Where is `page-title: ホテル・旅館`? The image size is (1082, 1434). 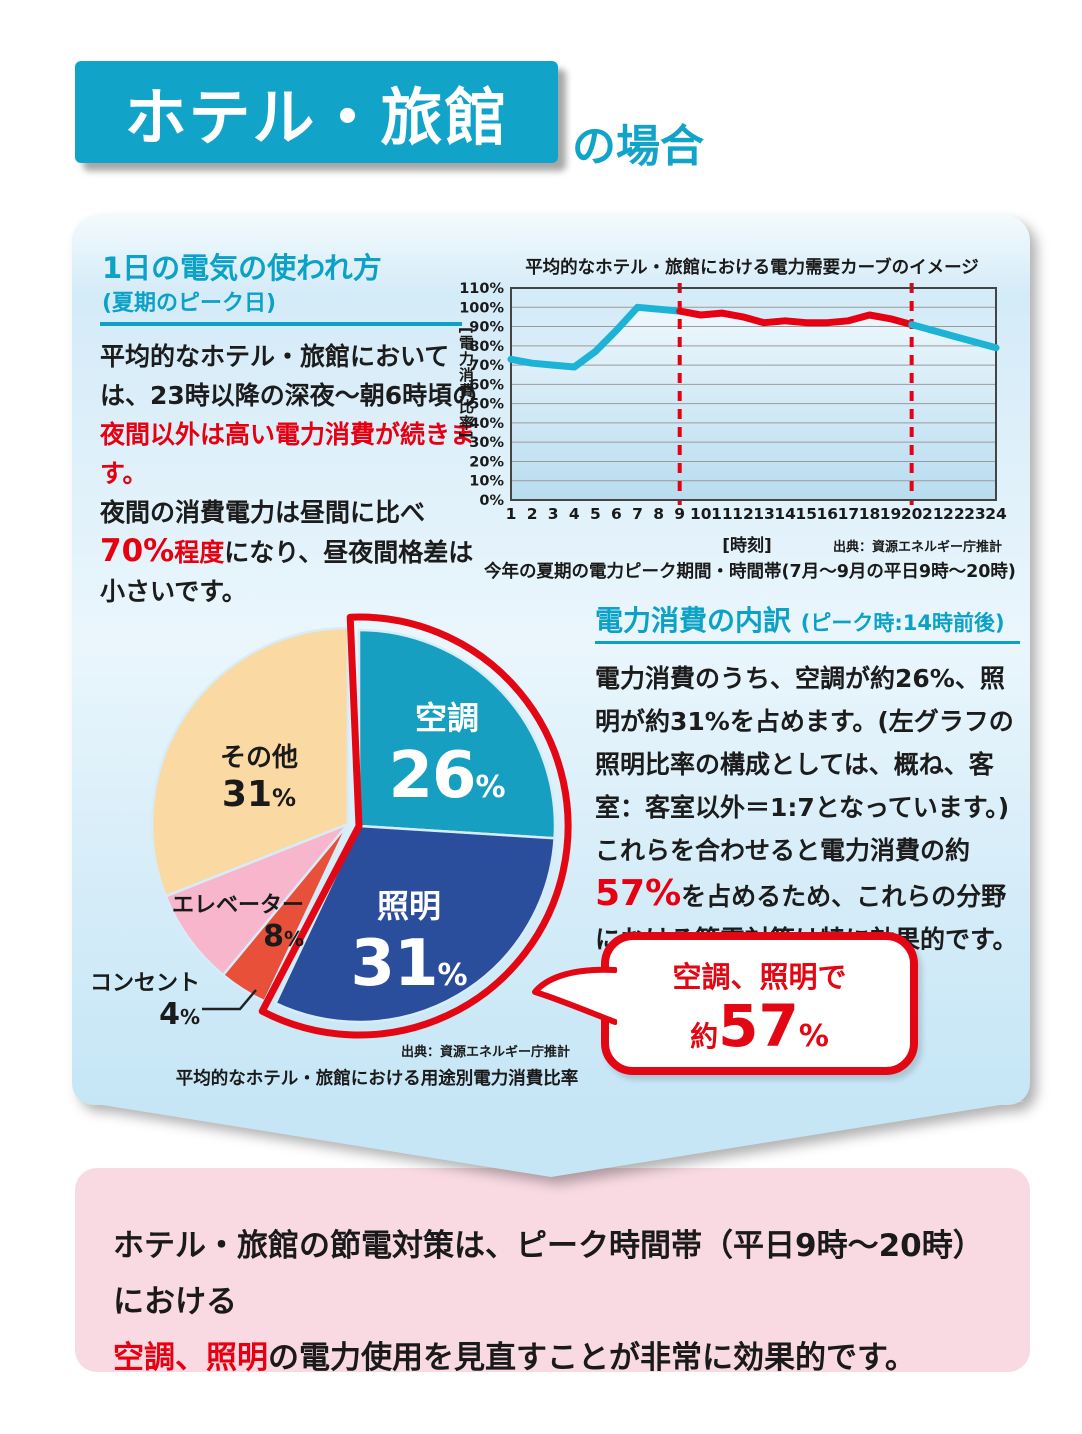
page-title: ホテル・旅館 is located at coordinates (316, 117).